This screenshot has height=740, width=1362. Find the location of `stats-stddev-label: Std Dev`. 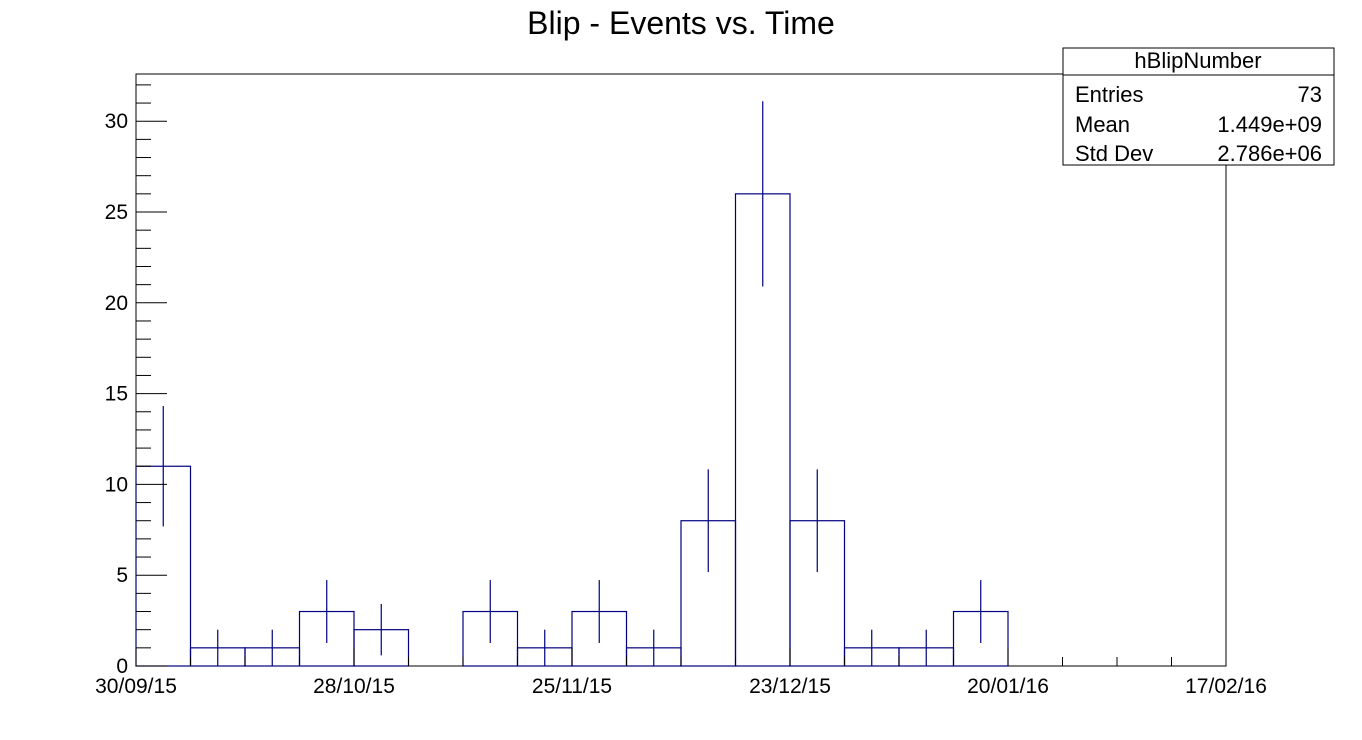

stats-stddev-label: Std Dev is located at coordinates (1114, 153).